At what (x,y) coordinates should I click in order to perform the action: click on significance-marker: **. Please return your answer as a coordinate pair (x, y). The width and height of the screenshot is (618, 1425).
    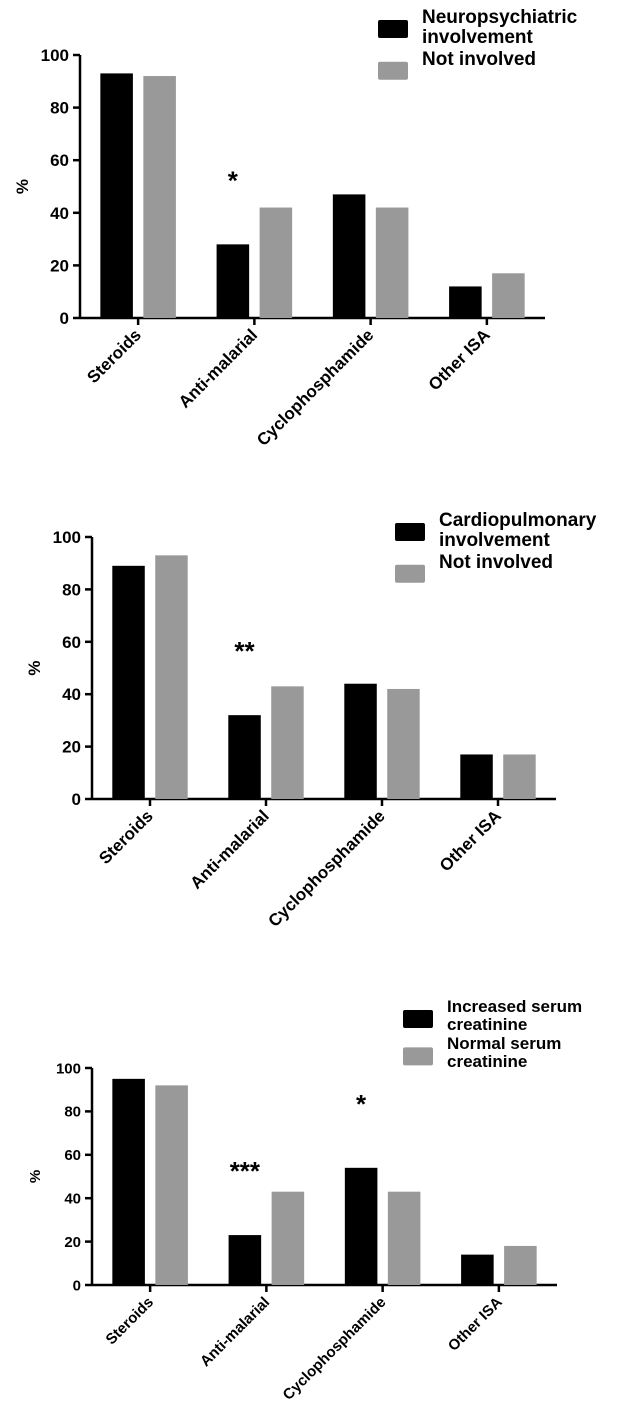
    Looking at the image, I should click on (244, 651).